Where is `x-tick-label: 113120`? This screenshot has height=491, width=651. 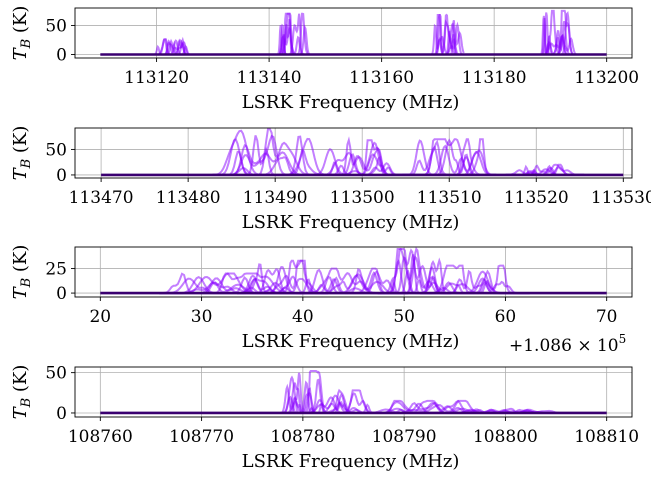
x-tick-label: 113120 is located at coordinates (156, 78).